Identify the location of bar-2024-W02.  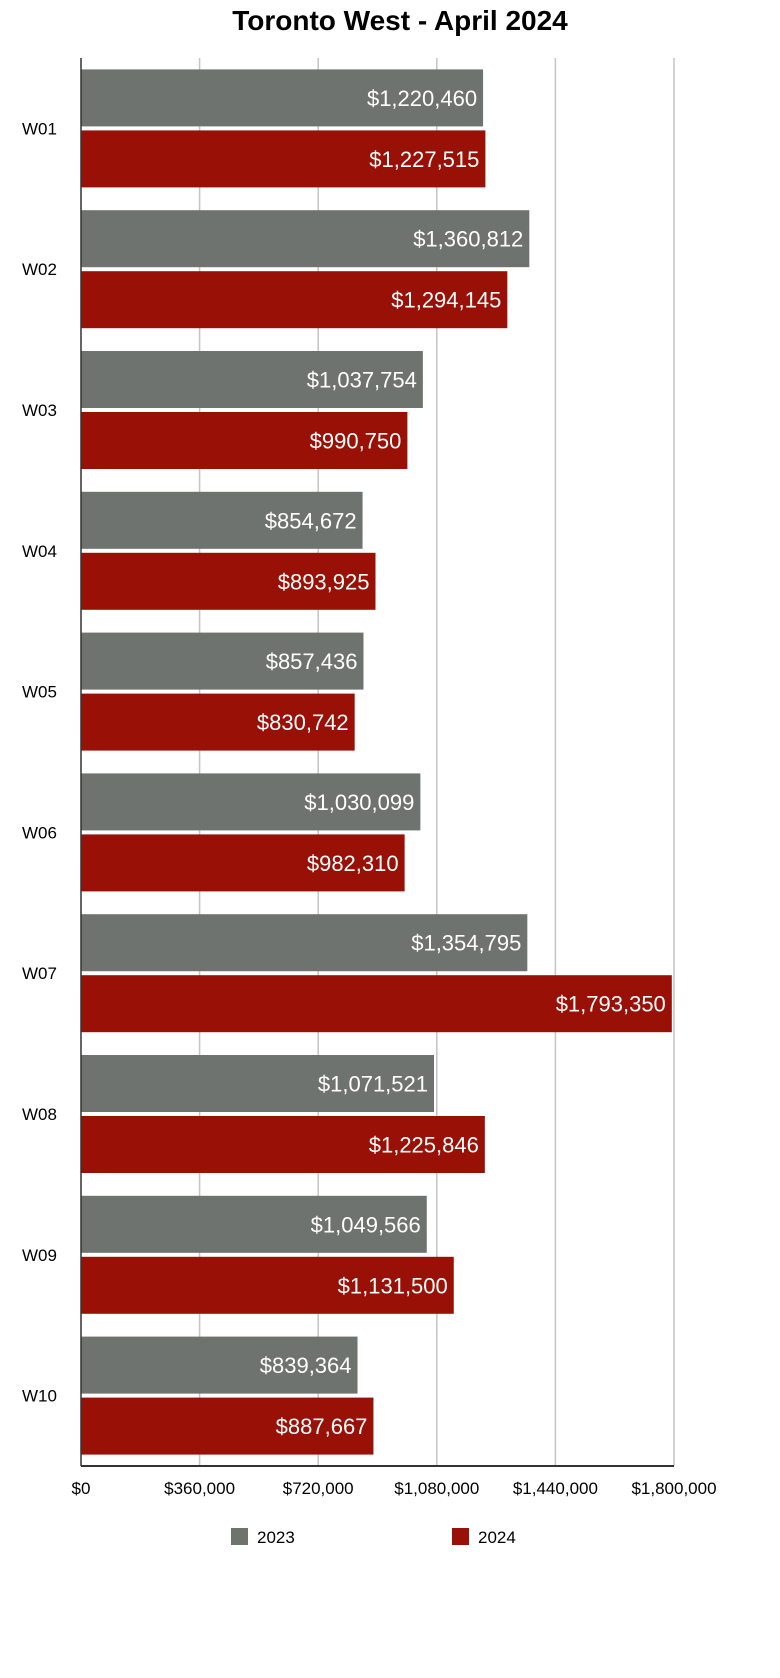
(294, 300).